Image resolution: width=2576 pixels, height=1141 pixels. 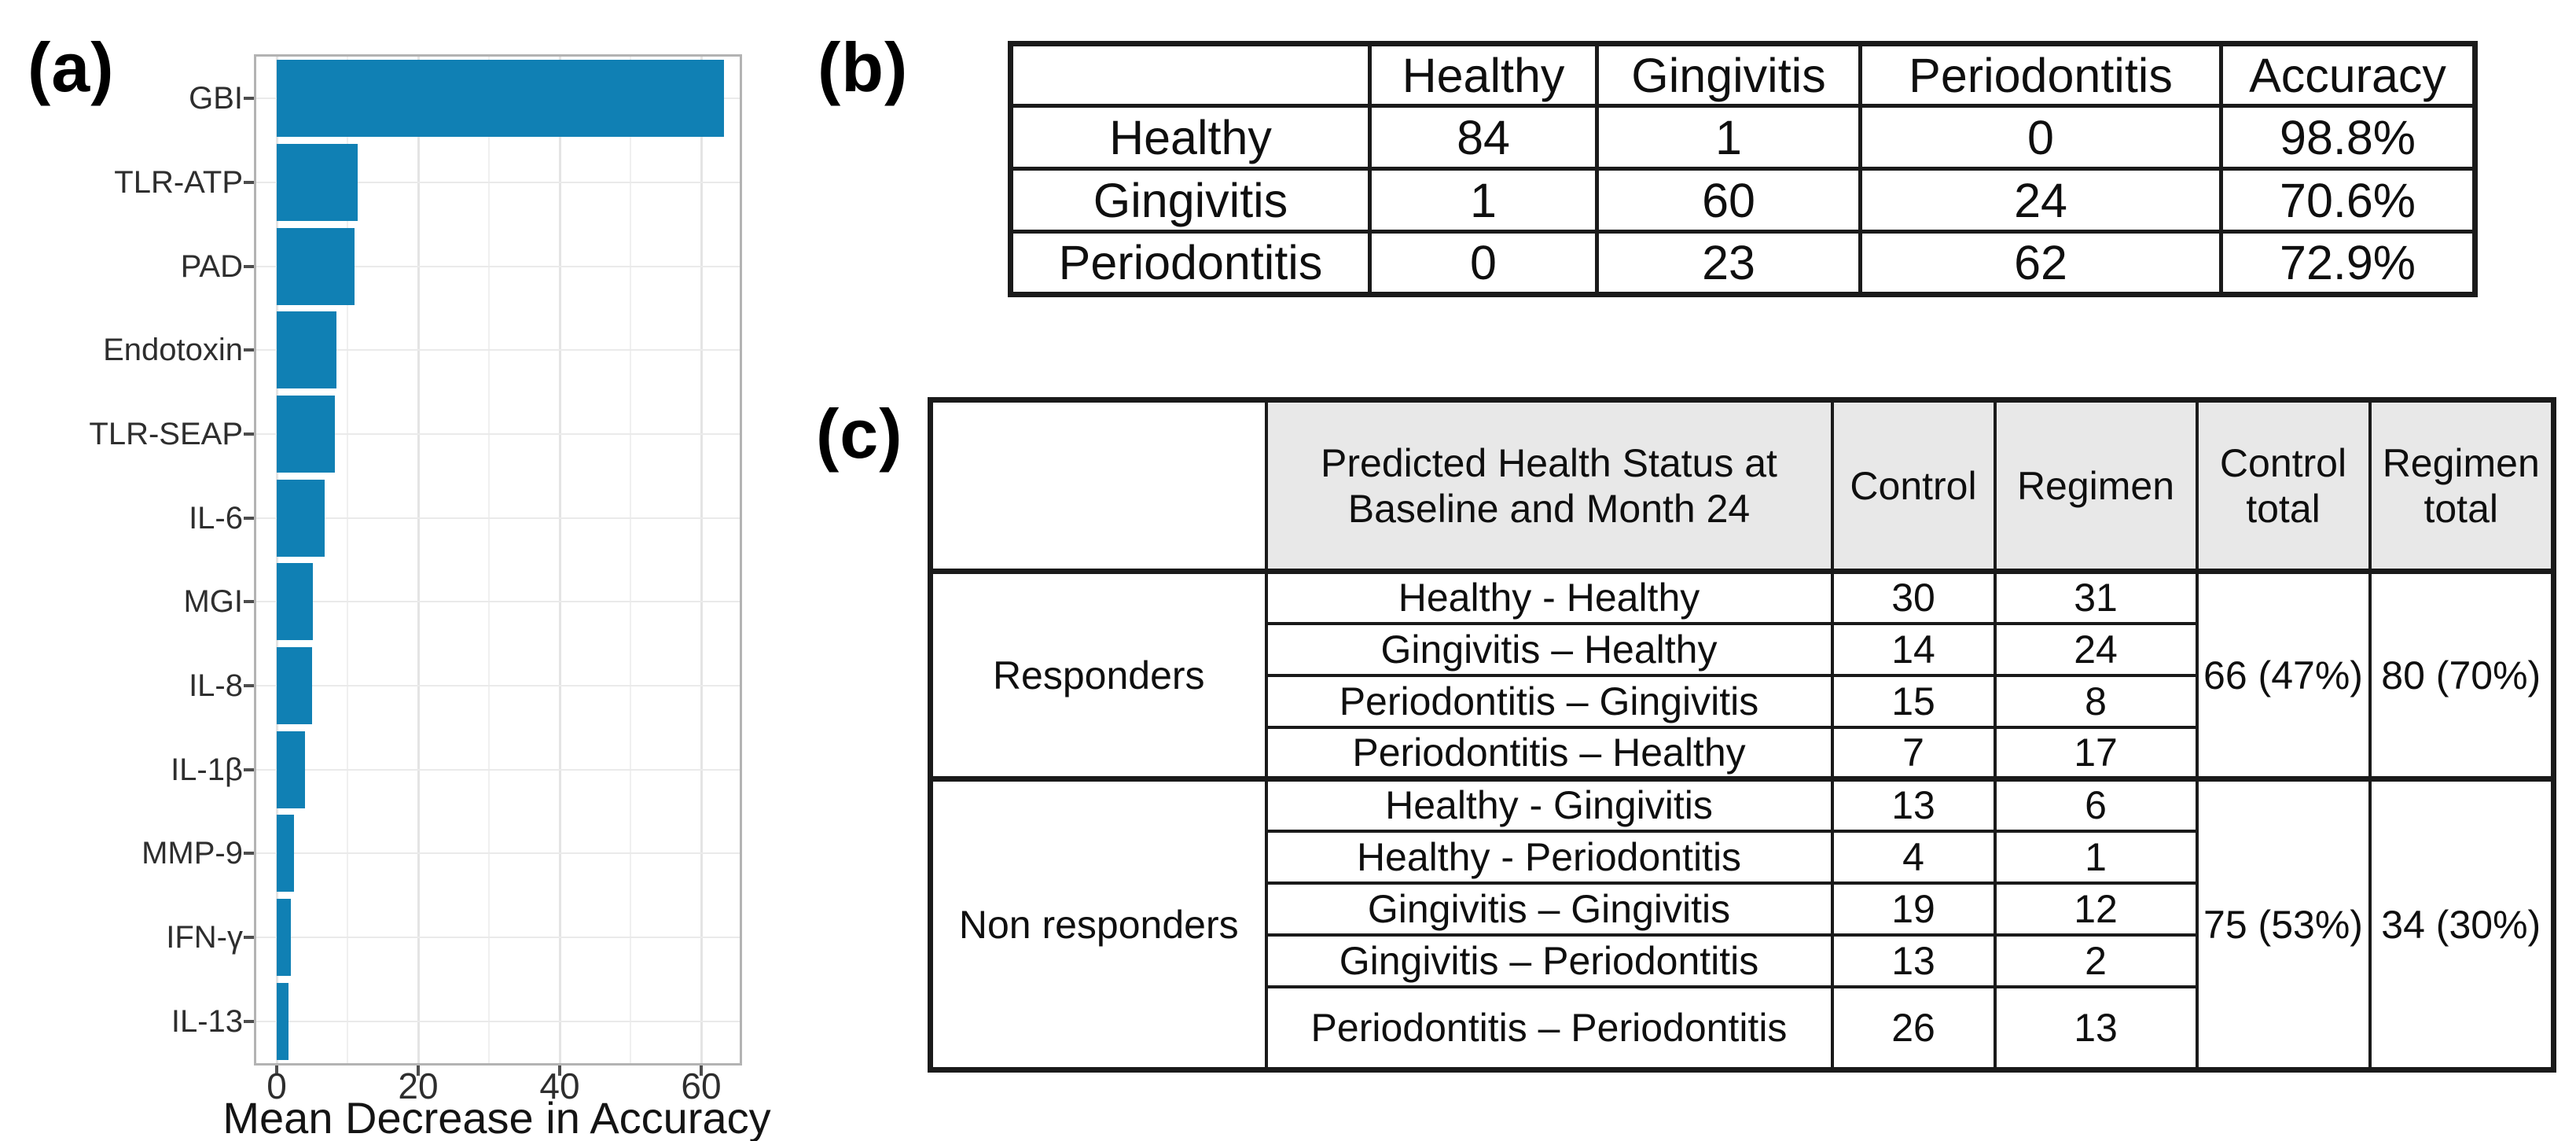 What do you see at coordinates (2096, 753) in the screenshot?
I see `count-cell: 17` at bounding box center [2096, 753].